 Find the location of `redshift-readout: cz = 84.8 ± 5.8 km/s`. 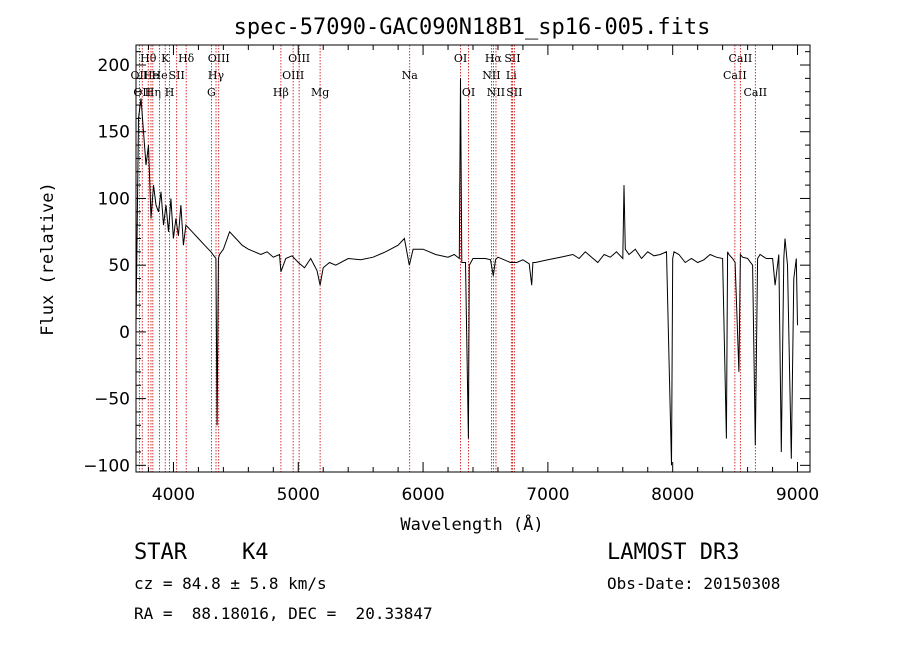

redshift-readout: cz = 84.8 ± 5.8 km/s is located at coordinates (230, 583).